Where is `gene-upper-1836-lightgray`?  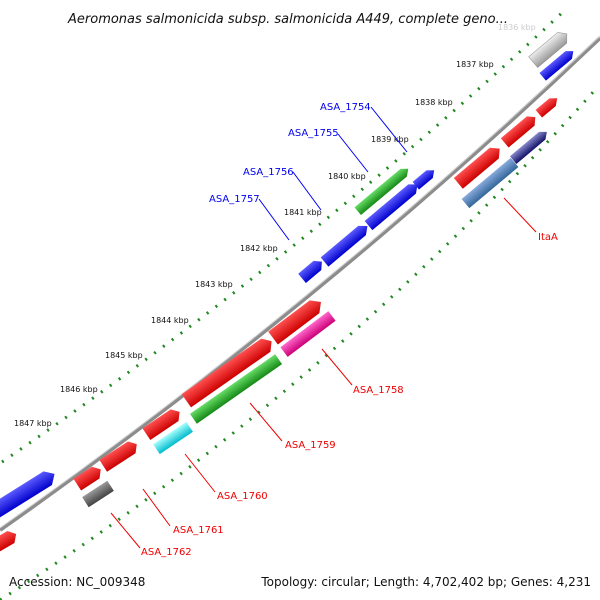
gene-upper-1836-lightgray is located at coordinates (550, 48).